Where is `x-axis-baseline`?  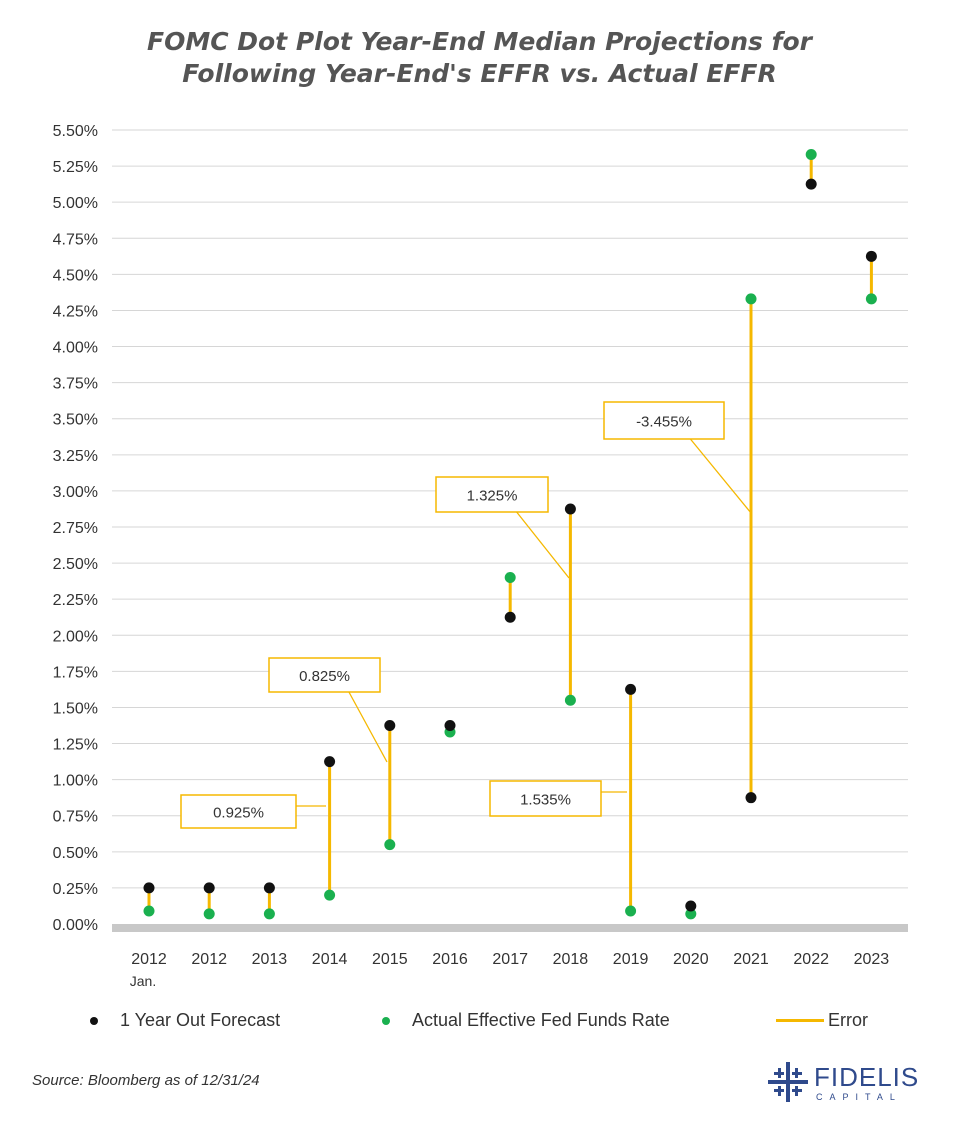
x-axis-baseline is located at coordinates (510, 928).